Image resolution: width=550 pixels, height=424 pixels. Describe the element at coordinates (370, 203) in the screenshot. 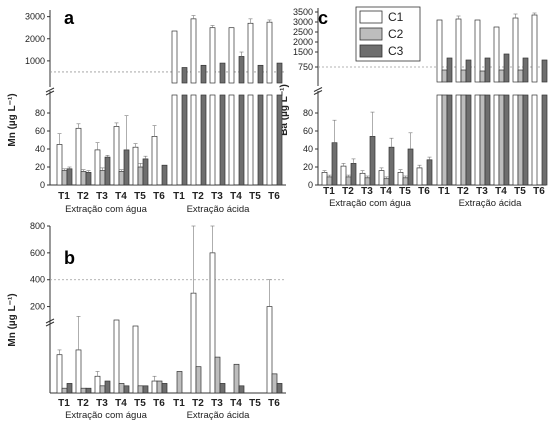

I see `group-label-c-water: Extração com água` at that location.